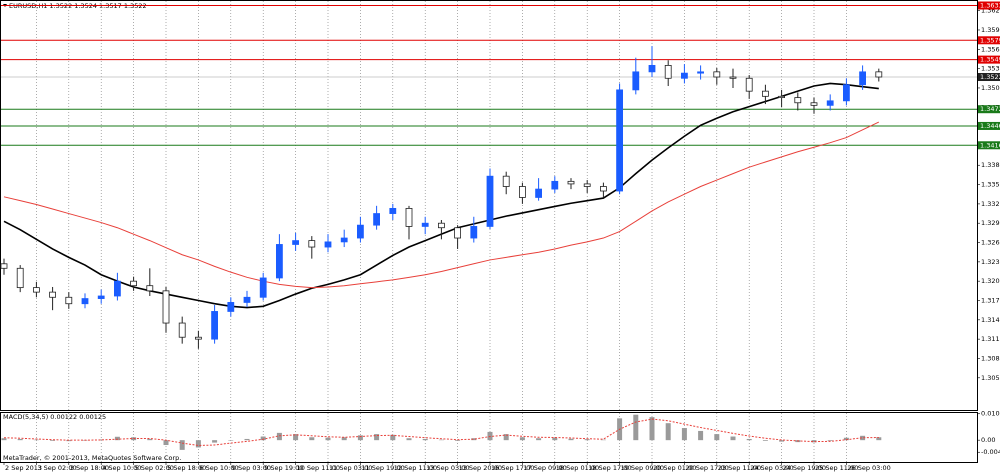 The image size is (1000, 473). Describe the element at coordinates (121, 468) in the screenshot. I see `x-tick-label: 4 Sep 10:00` at that location.